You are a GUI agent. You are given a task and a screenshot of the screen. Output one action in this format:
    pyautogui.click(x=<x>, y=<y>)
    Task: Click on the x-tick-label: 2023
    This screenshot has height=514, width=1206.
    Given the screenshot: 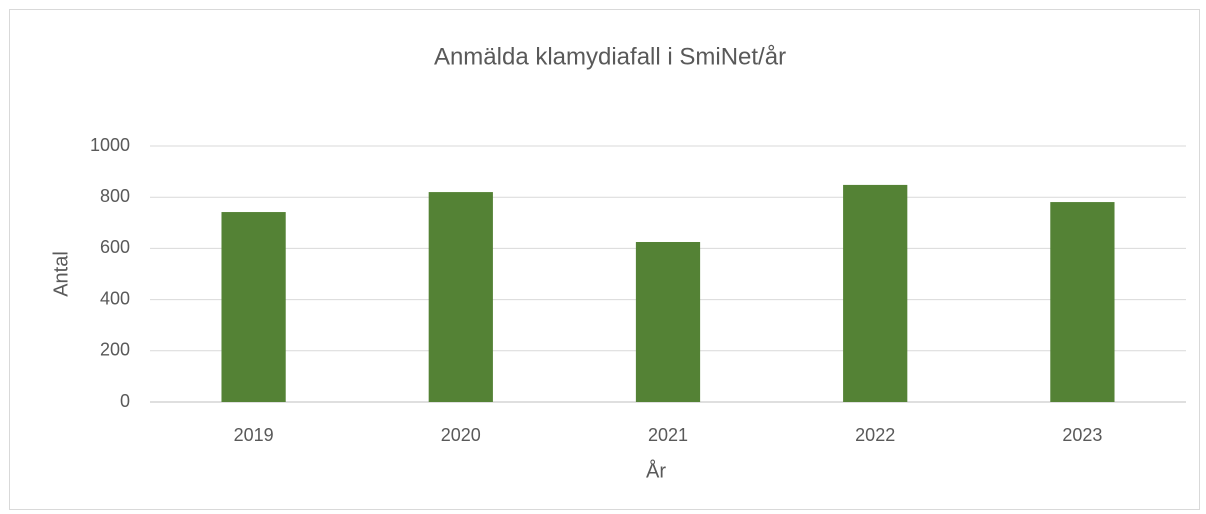 What is the action you would take?
    pyautogui.click(x=1082, y=435)
    